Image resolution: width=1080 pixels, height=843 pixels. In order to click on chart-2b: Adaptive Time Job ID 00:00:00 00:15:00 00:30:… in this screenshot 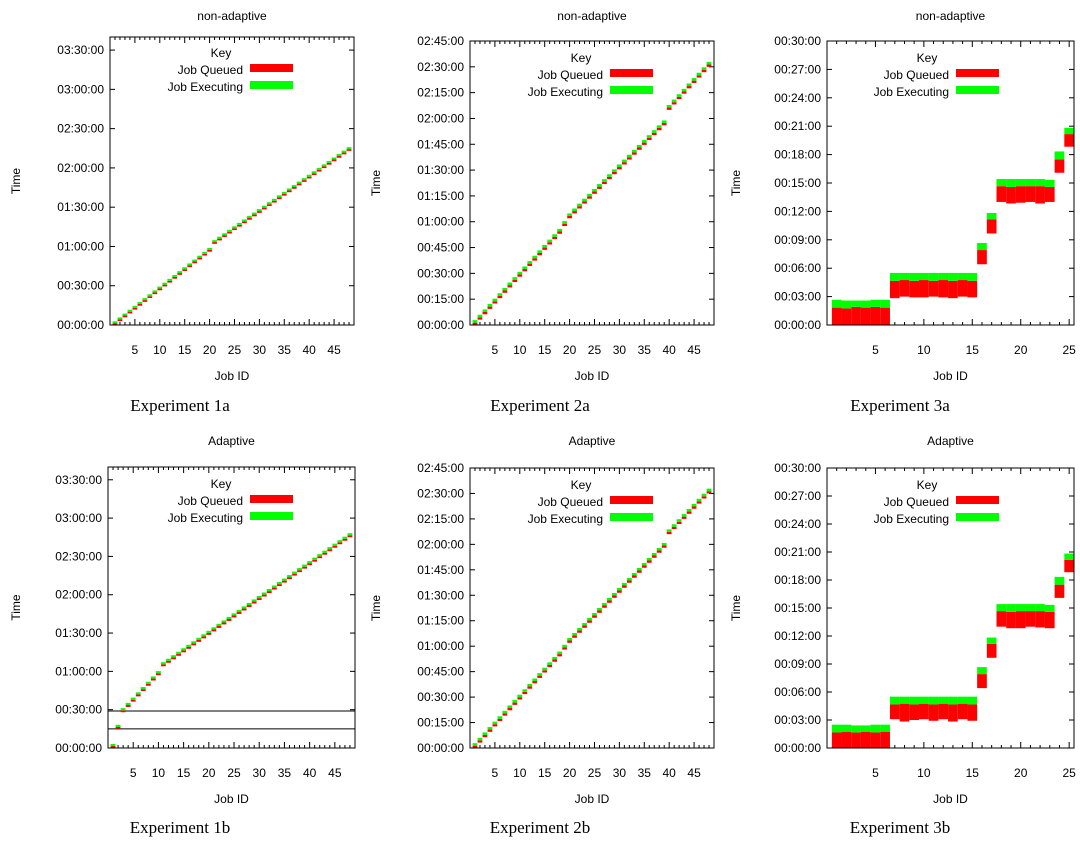, I will do `click(542, 620)`.